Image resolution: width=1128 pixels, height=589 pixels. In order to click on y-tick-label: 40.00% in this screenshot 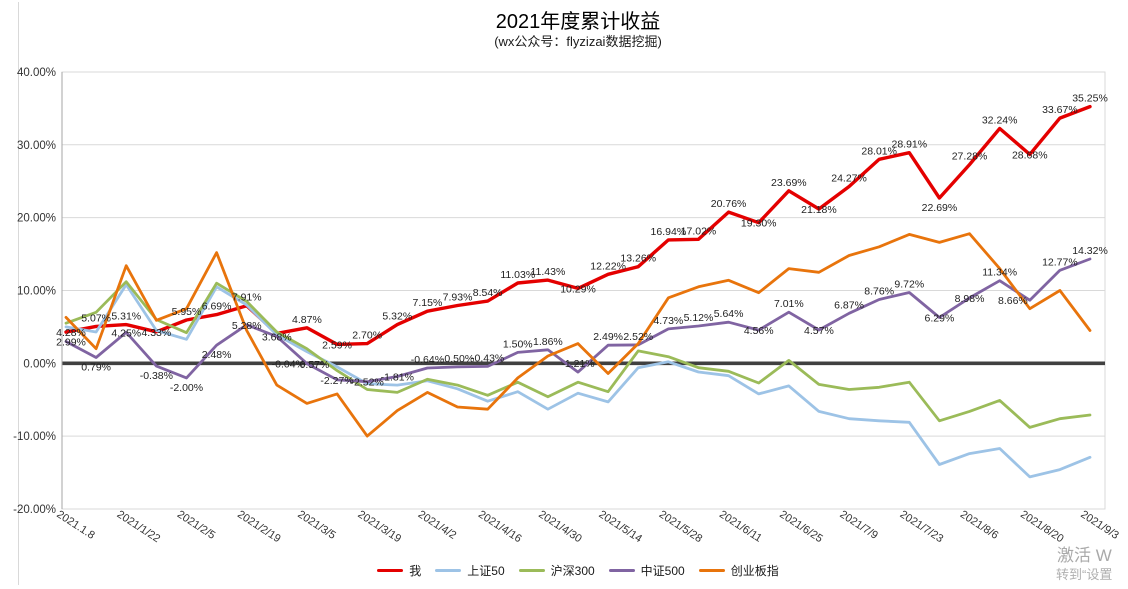, I will do `click(36, 73)`.